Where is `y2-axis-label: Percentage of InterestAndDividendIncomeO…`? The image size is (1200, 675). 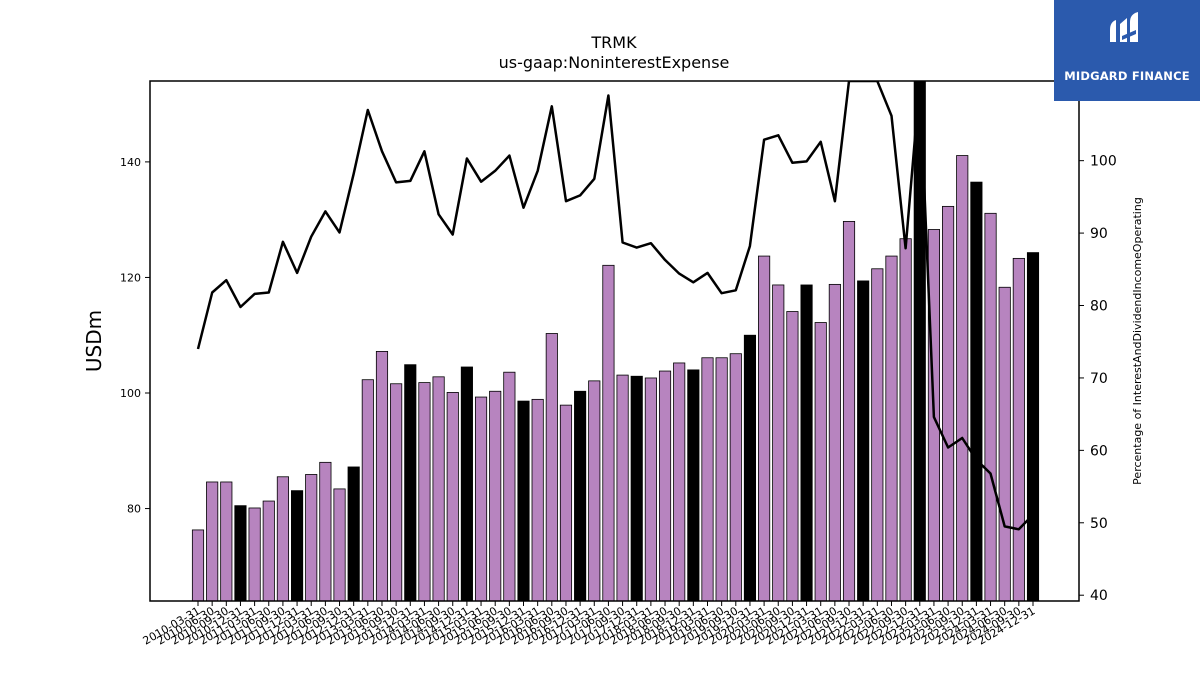
y2-axis-label: Percentage of InterestAndDividendIncomeO… is located at coordinates (1137, 341).